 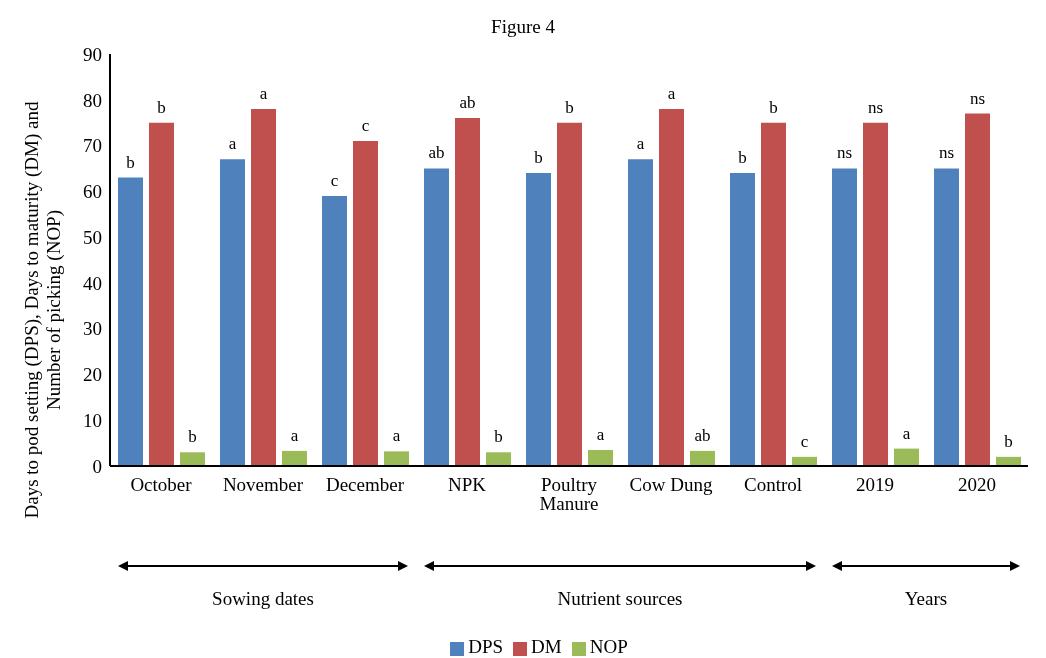 What do you see at coordinates (43, 310) in the screenshot?
I see `y-axis-title: Days to pod setting (DPS), Days to maturity (DM) and Number of picking (NOP)` at bounding box center [43, 310].